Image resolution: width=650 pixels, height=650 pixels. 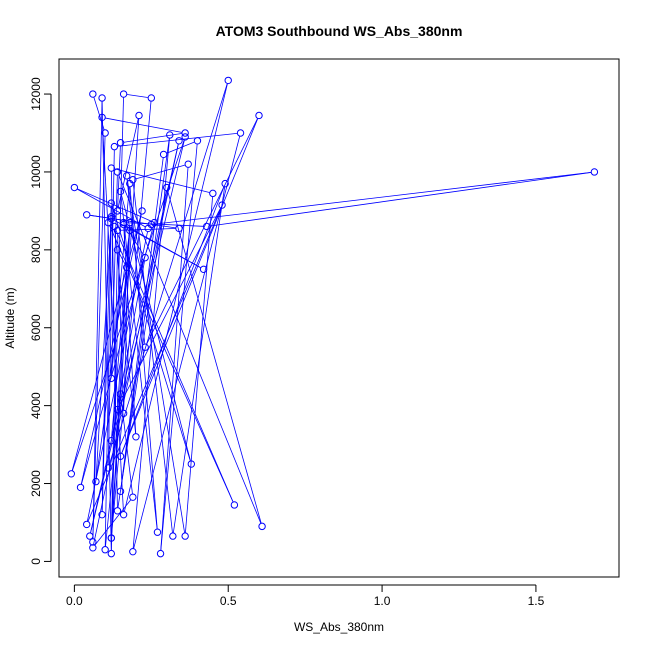 I want to click on y-tick-label: 2000, so click(x=36, y=483).